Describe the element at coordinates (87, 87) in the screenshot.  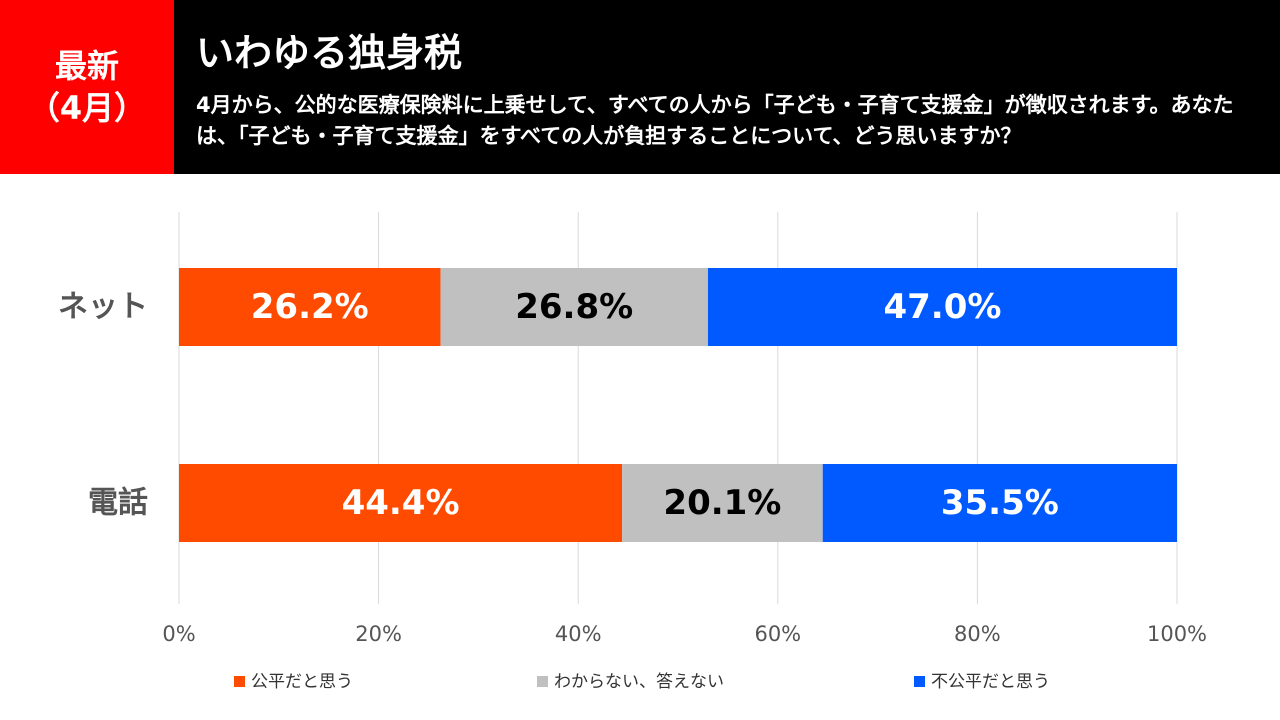
I see `latest-badge: 最新 （4月）` at that location.